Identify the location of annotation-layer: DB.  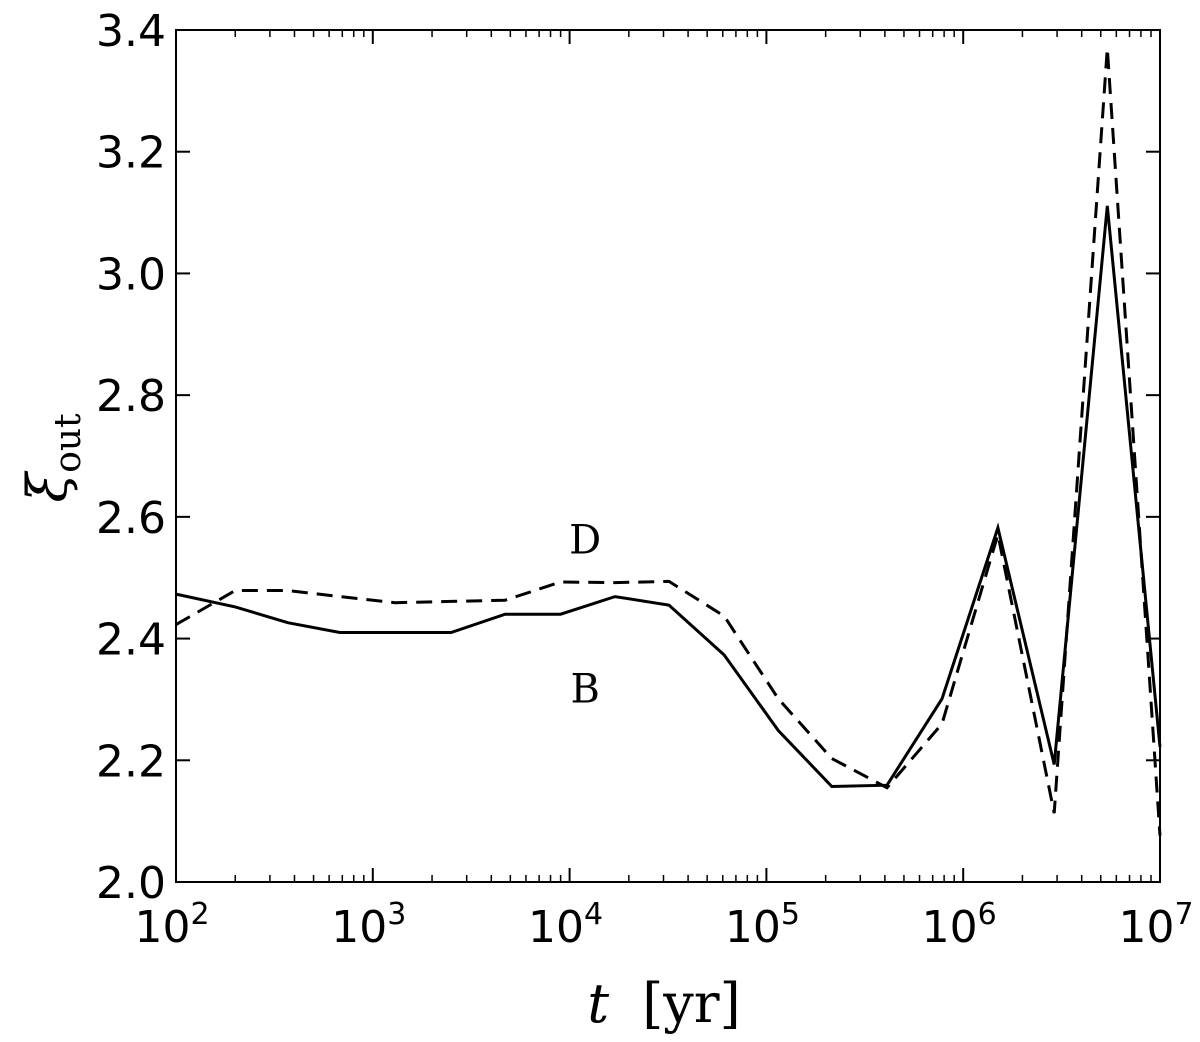
(585, 614).